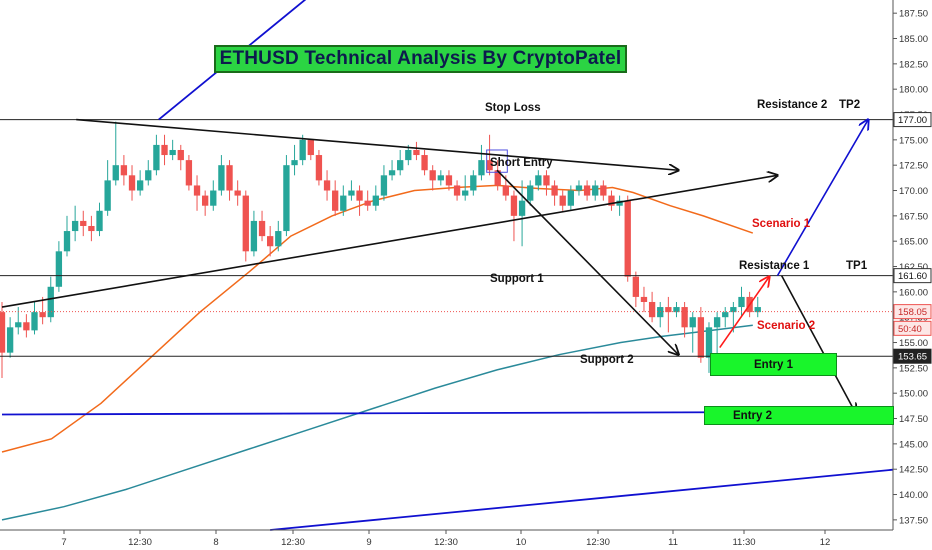 The image size is (932, 550). I want to click on y-tick-label-14: 152.50, so click(913, 368).